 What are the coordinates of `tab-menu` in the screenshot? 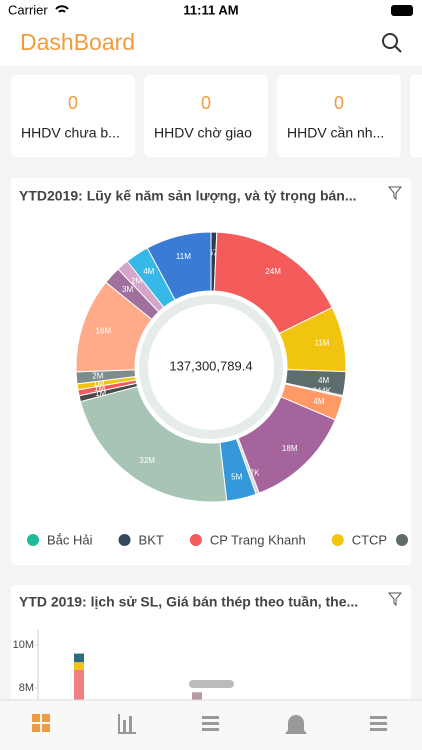 It's located at (378, 723).